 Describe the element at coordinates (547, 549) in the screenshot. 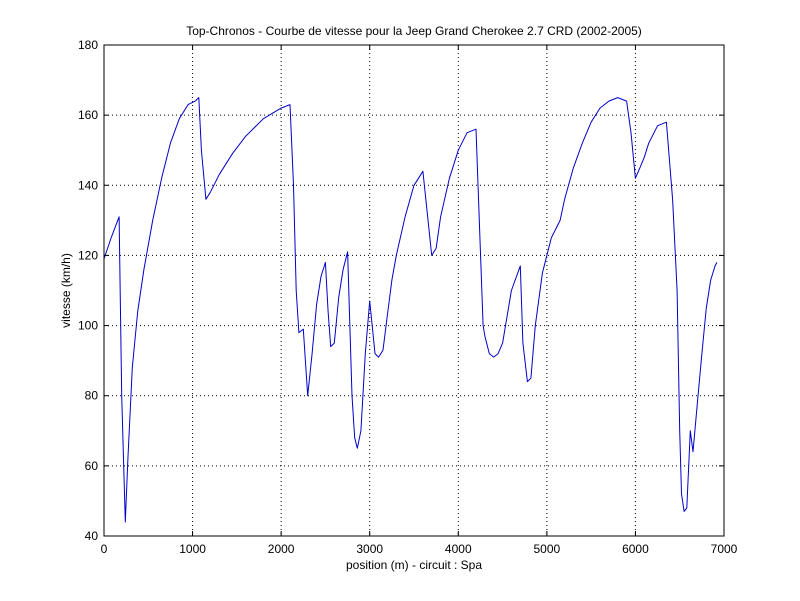

I see `x-tick-label: 5000` at that location.